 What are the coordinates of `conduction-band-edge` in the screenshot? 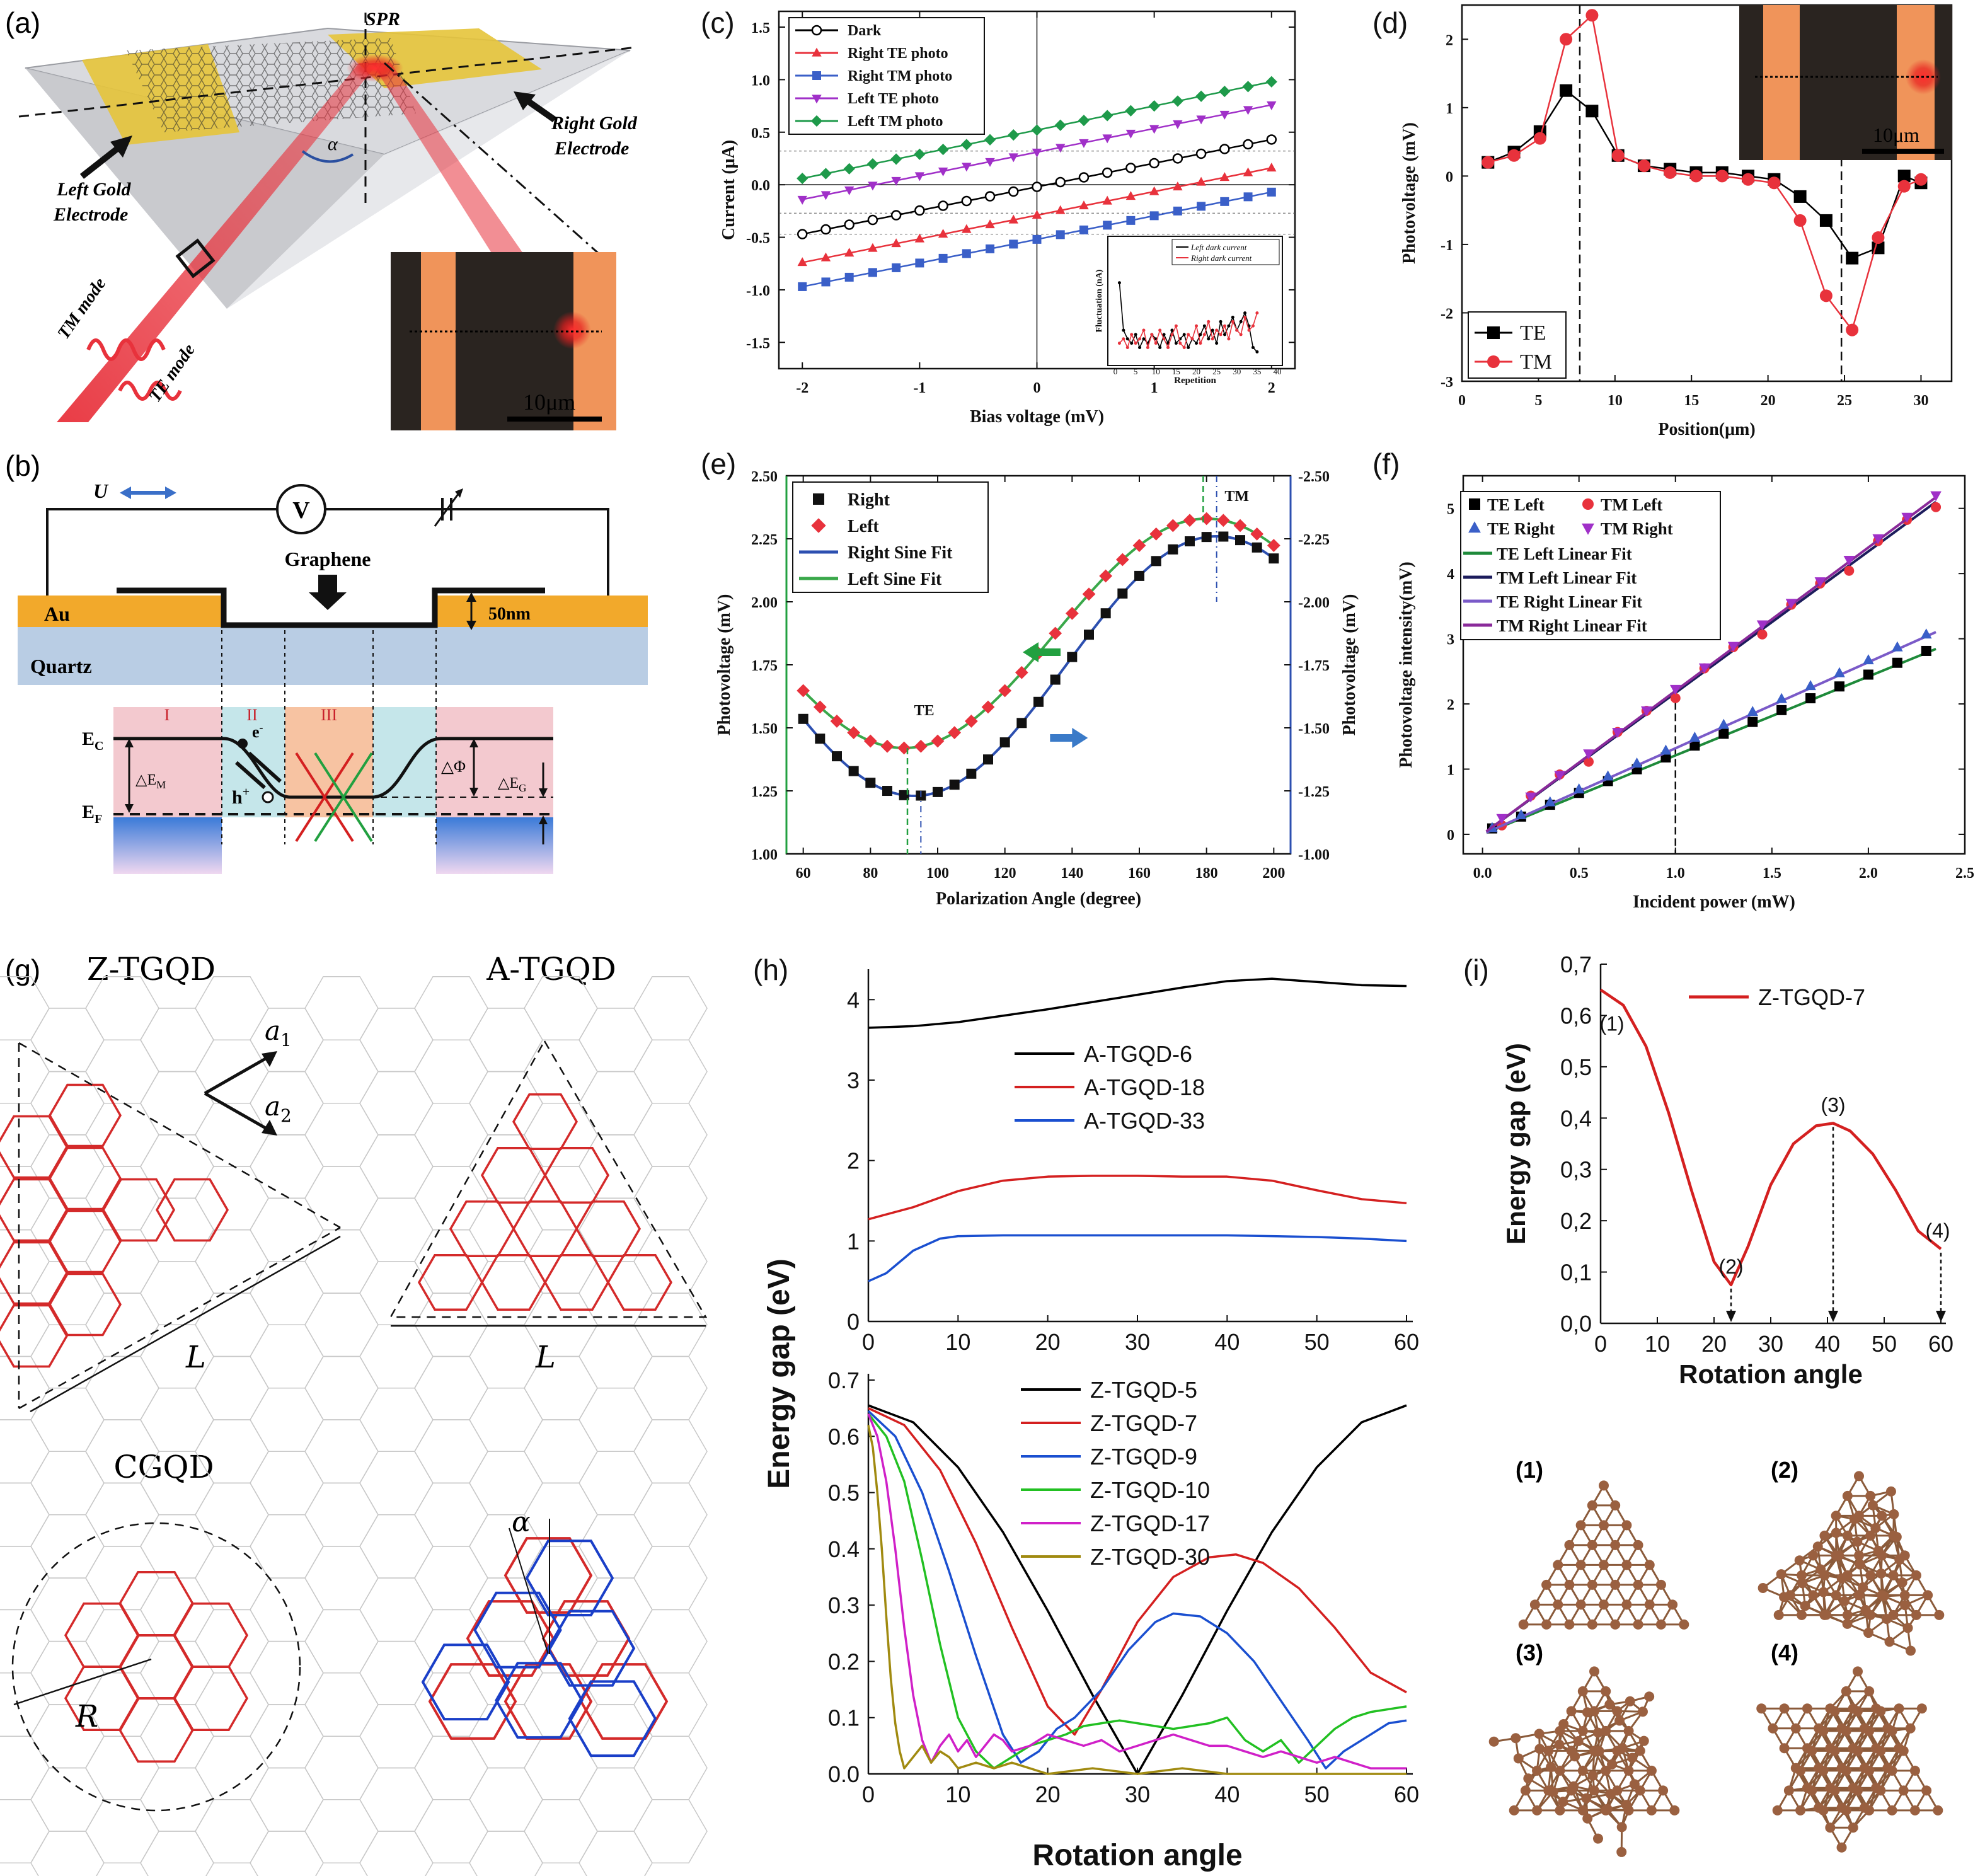 It's located at (333, 768).